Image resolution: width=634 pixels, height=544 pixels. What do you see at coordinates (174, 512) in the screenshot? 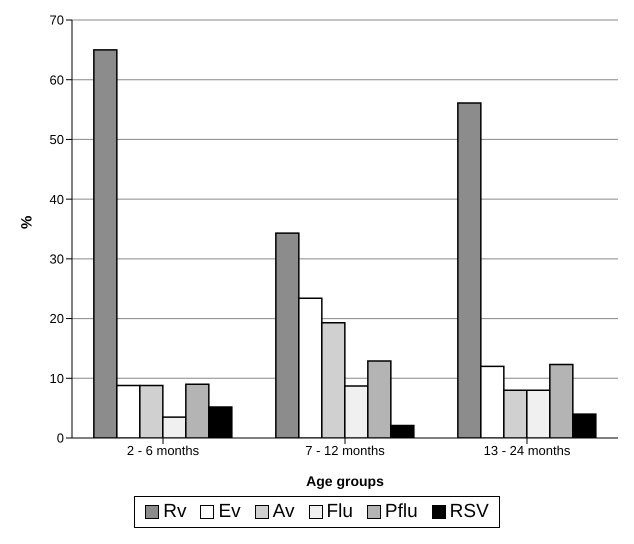
I see `legend-label: Rv` at bounding box center [174, 512].